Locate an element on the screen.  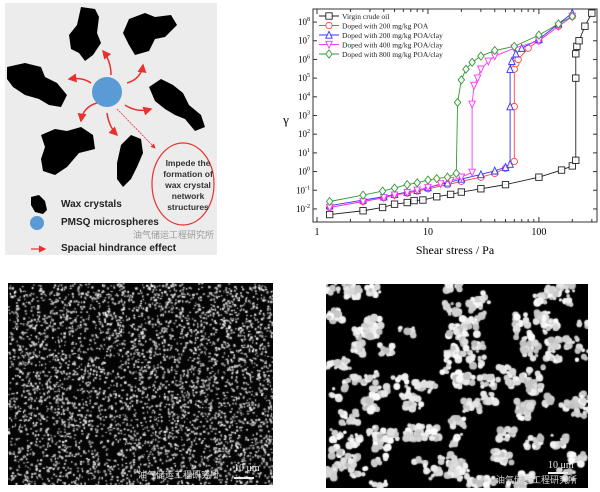
y-tick-label: 10¹ is located at coordinates (304, 153).